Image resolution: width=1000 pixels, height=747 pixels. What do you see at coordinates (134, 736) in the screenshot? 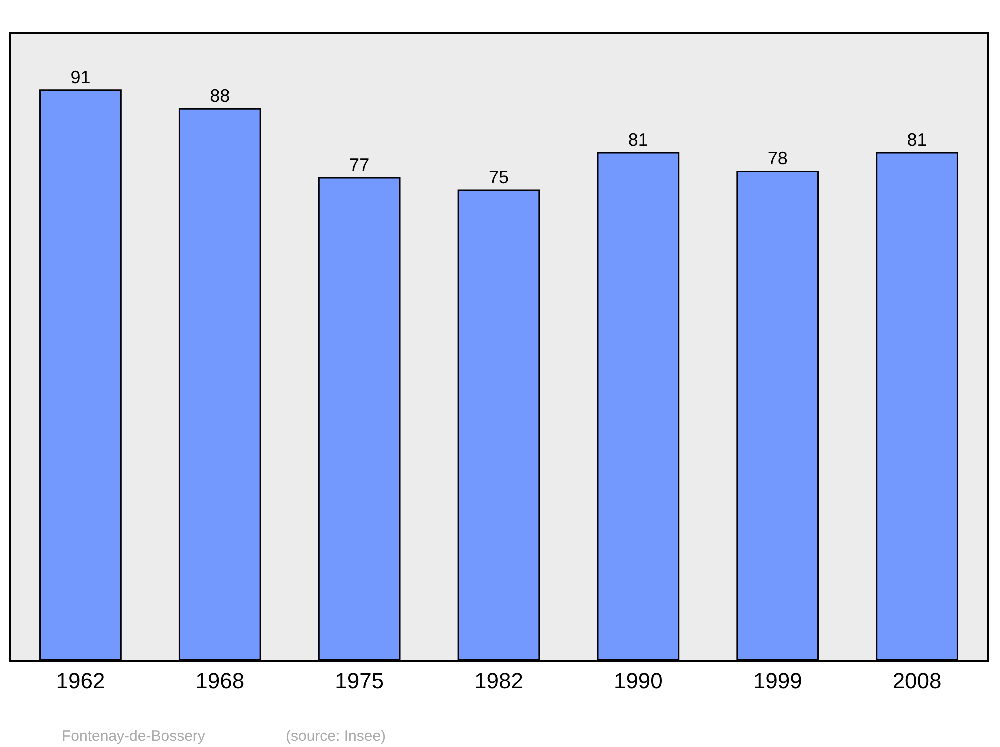
I see `text: Fontenay-de-Bossery` at bounding box center [134, 736].